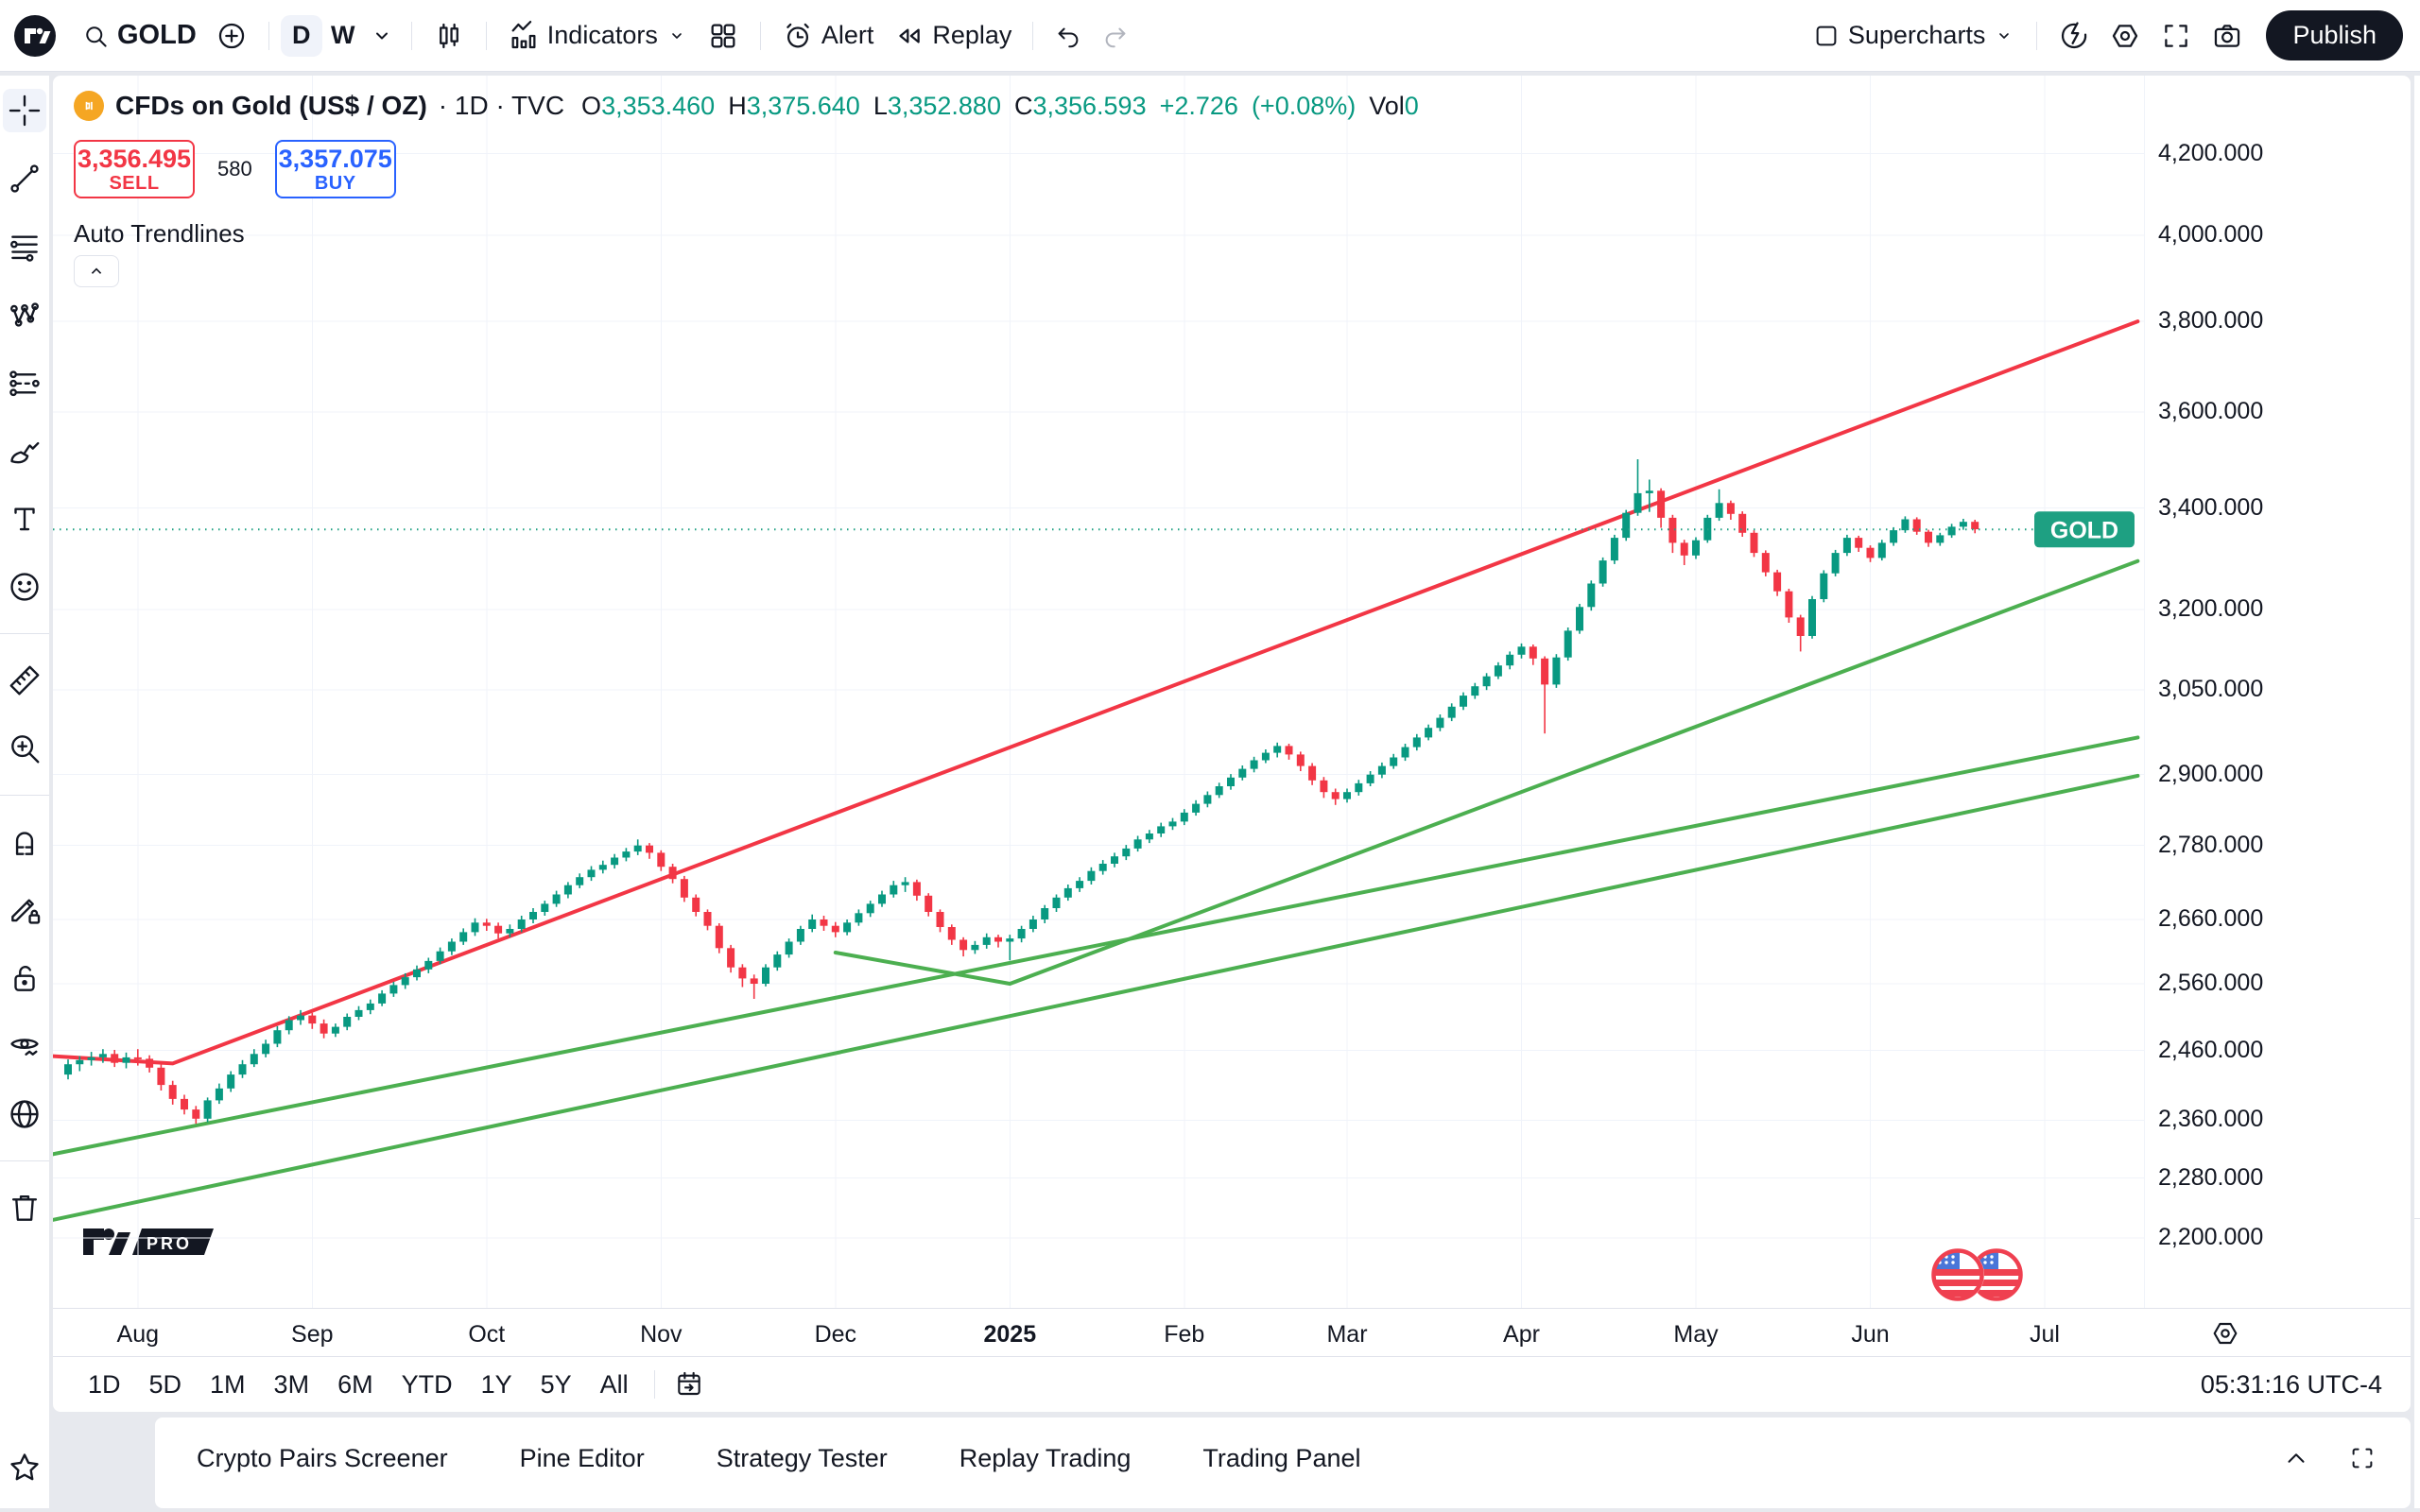 This screenshot has width=2420, height=1512. I want to click on buy-price: 3,357.075, so click(335, 158).